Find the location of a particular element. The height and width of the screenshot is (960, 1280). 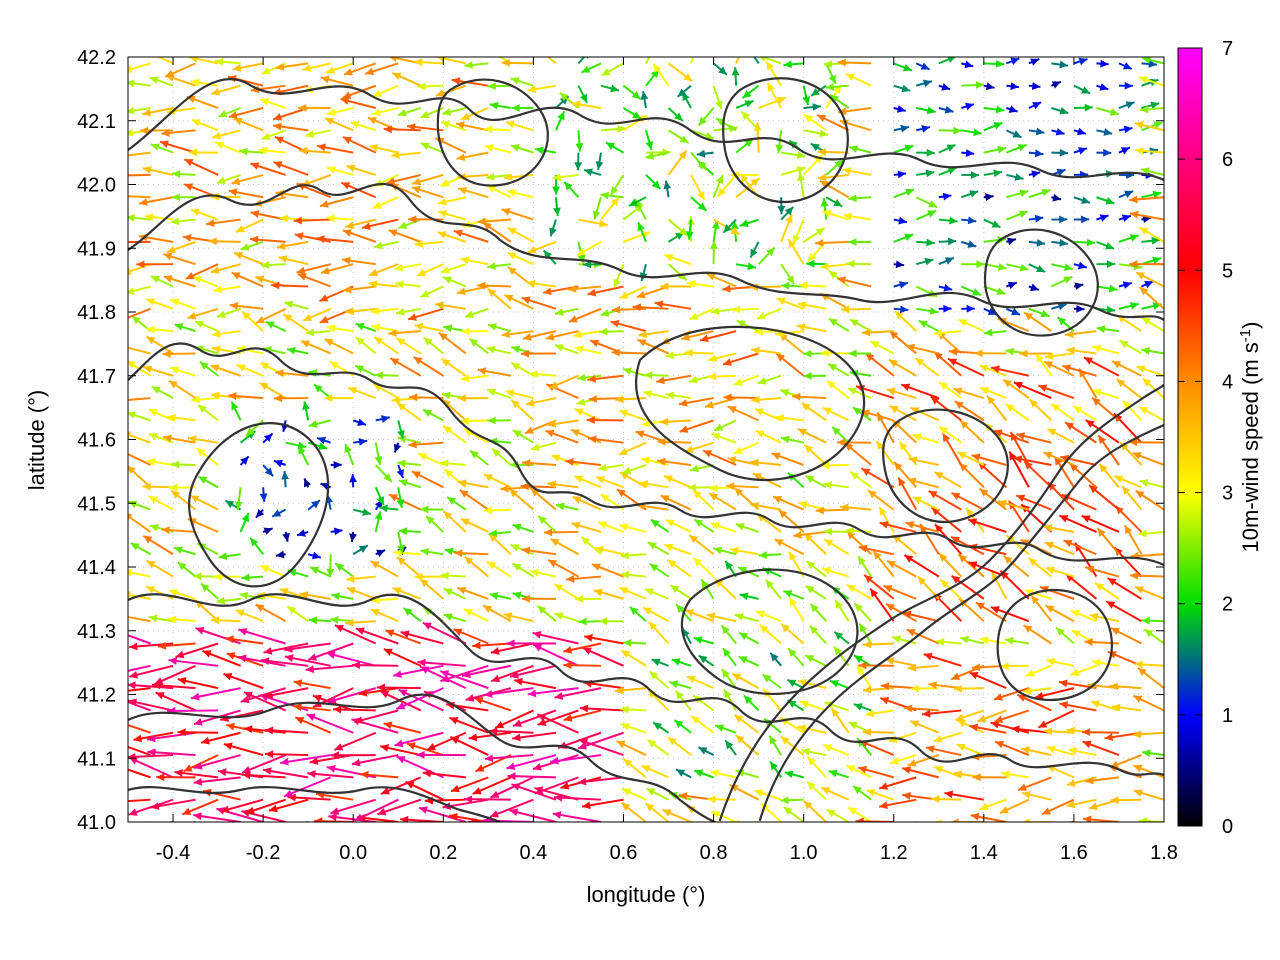

y-axis-title: latitude (°) is located at coordinates (36, 440).